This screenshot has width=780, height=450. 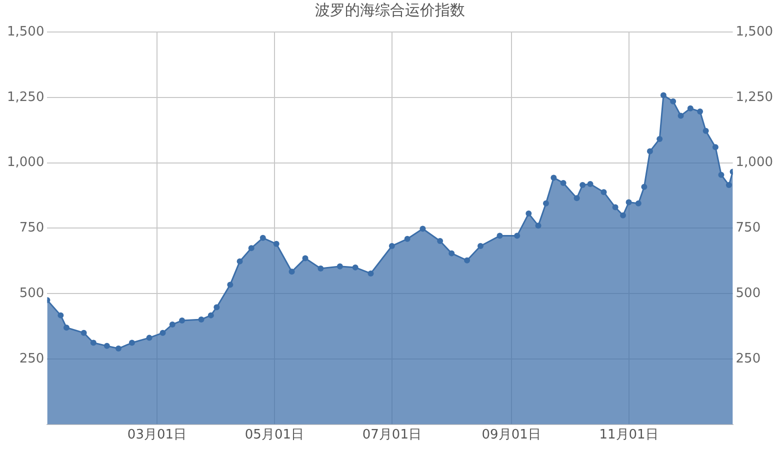 I want to click on x-tick-label: 11月01日, so click(x=628, y=435).